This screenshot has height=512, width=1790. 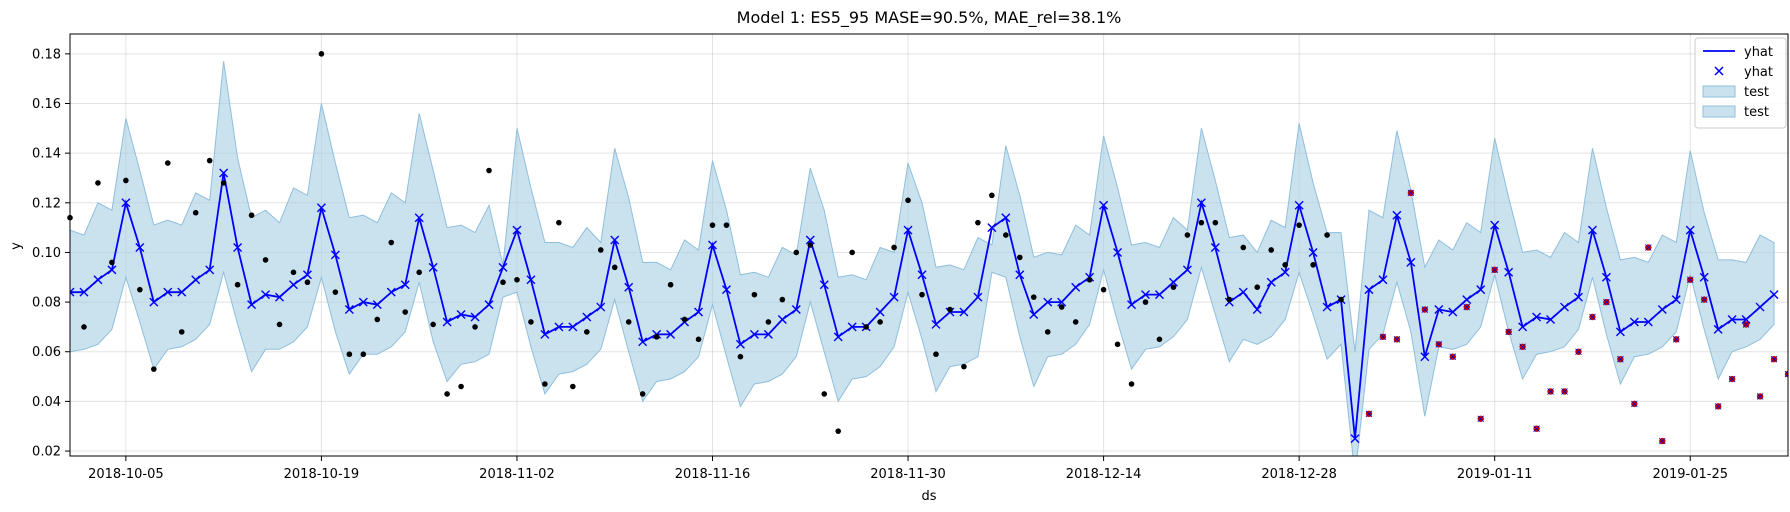 I want to click on y-axis-ticks: 0.02 0.04 0.06 0.08 0.10 0.12 0.14 0.16 0.18, so click(x=51, y=253).